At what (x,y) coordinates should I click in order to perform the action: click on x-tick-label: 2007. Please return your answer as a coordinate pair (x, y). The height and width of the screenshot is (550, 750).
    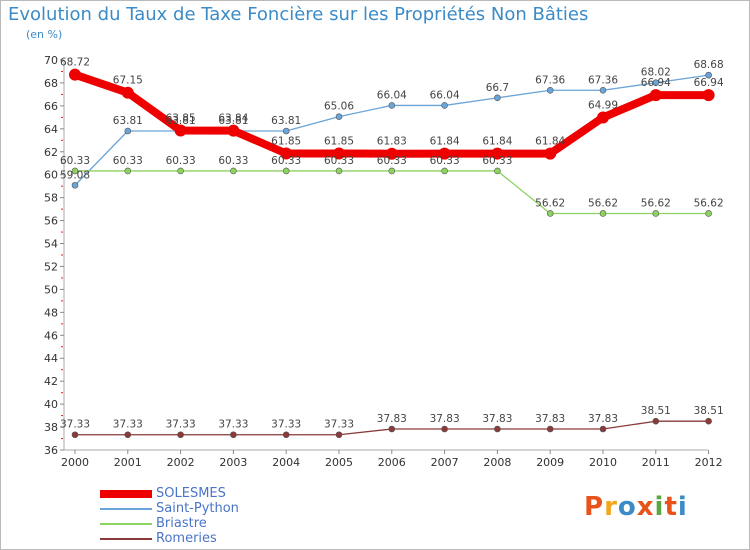
    Looking at the image, I should click on (445, 462).